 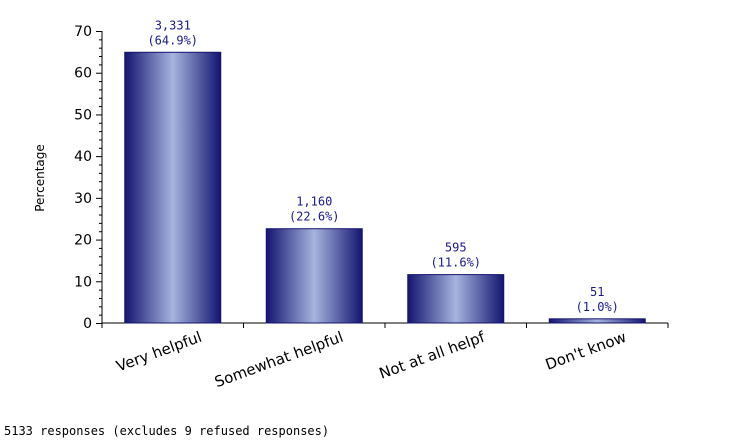 I want to click on data-label-count: 595, so click(x=456, y=248).